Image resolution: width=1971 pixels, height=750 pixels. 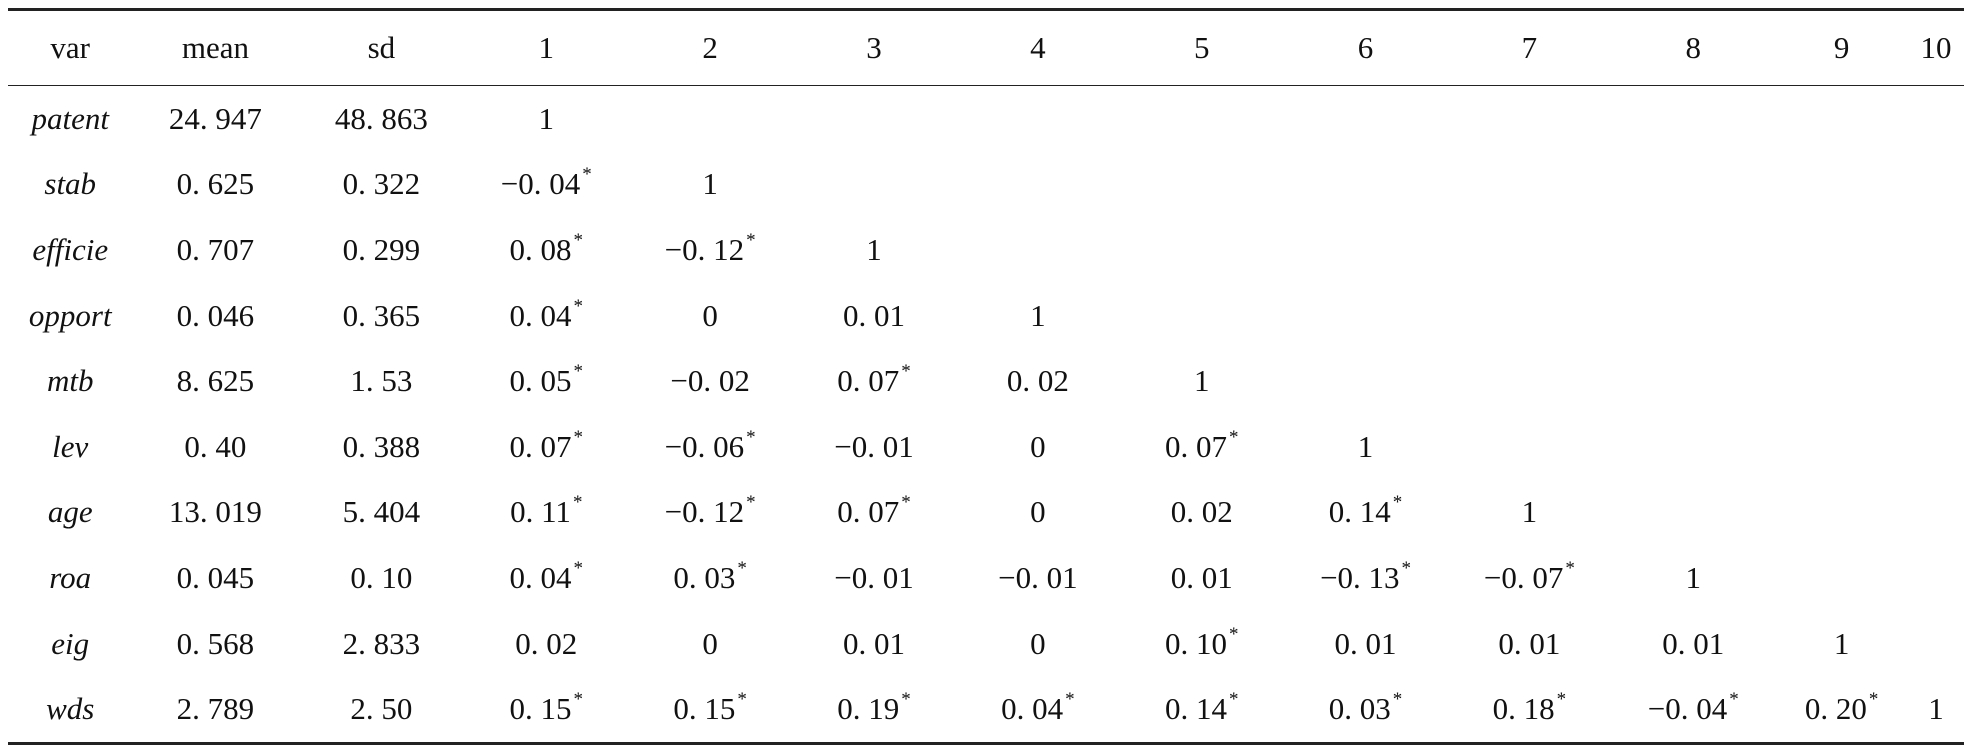 I want to click on table-cell: 0. 11 *, so click(x=546, y=511).